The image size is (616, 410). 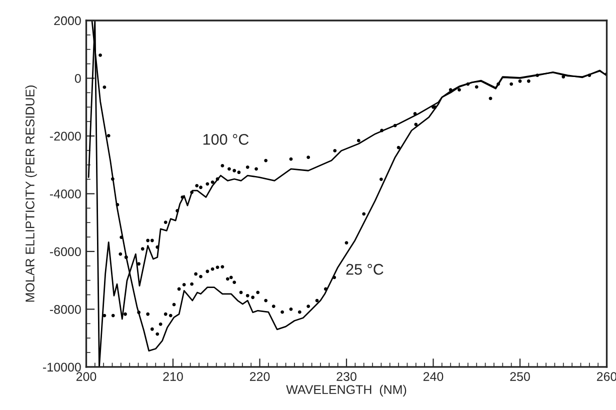 I want to click on y-tick-label: -6000, so click(x=65, y=251).